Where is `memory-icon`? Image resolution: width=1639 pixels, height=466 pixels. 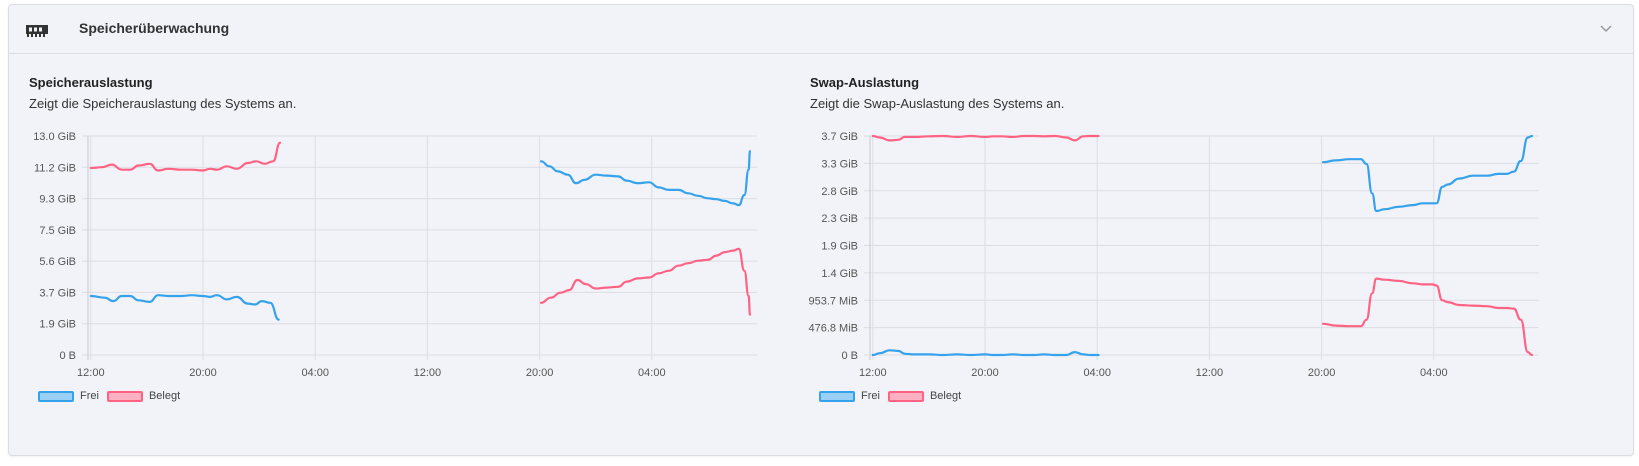
memory-icon is located at coordinates (37, 31).